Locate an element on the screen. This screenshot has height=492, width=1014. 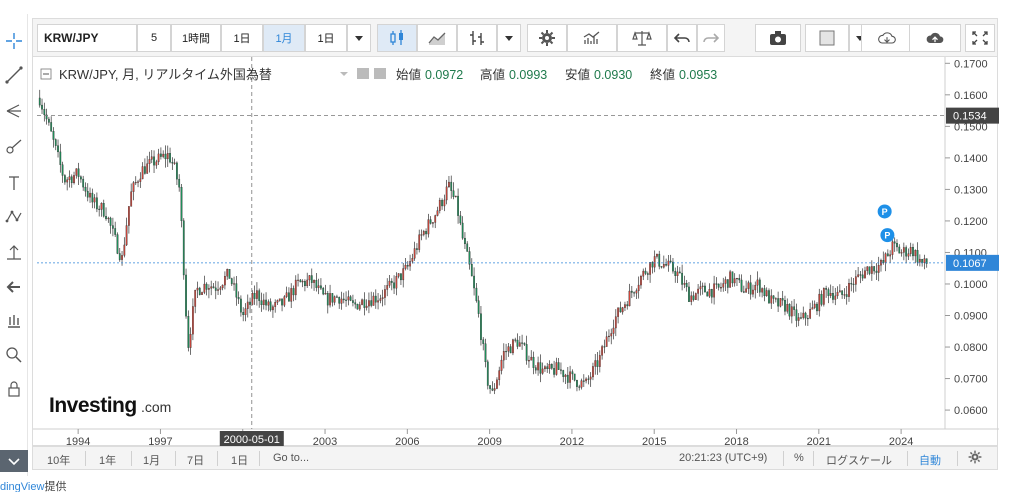
legend-eye-icon is located at coordinates (363, 73).